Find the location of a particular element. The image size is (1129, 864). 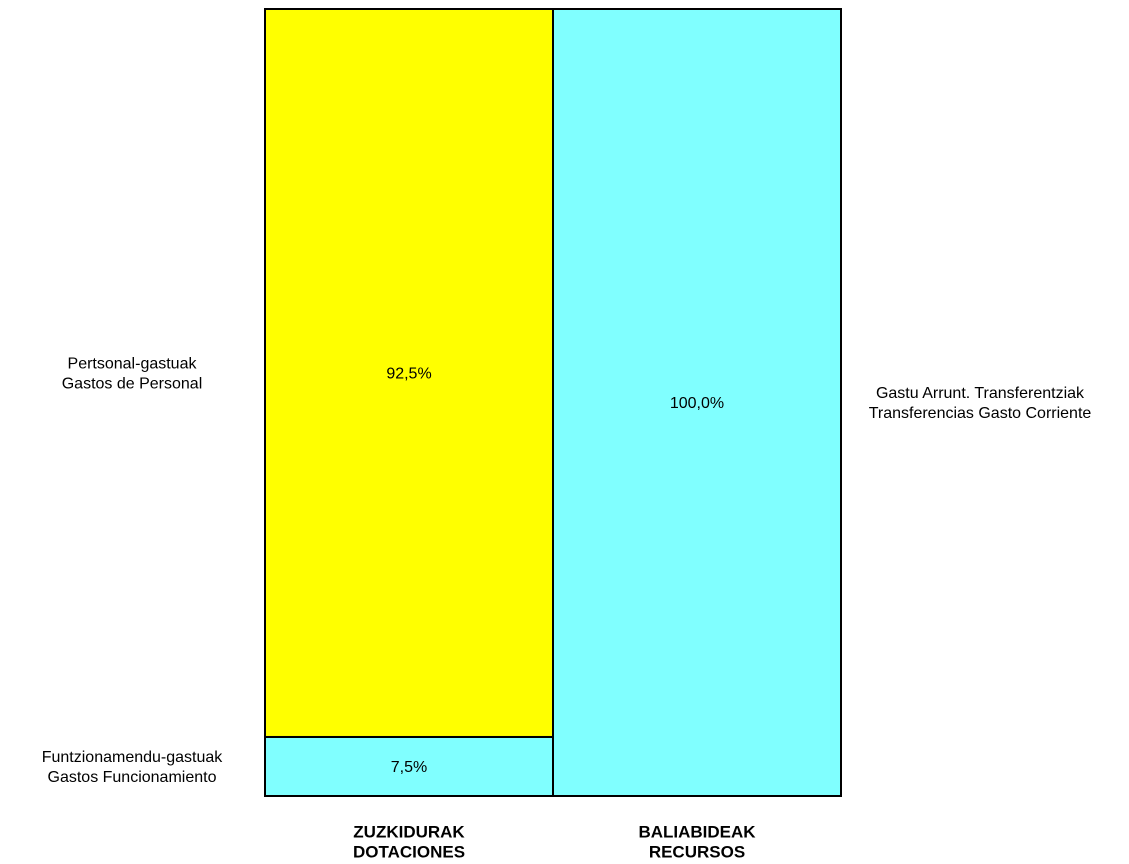

zuzkidurak-segment-funtzionamendu-gastuak-label-line-1: Funtzionamendu-gastuak is located at coordinates (133, 757).